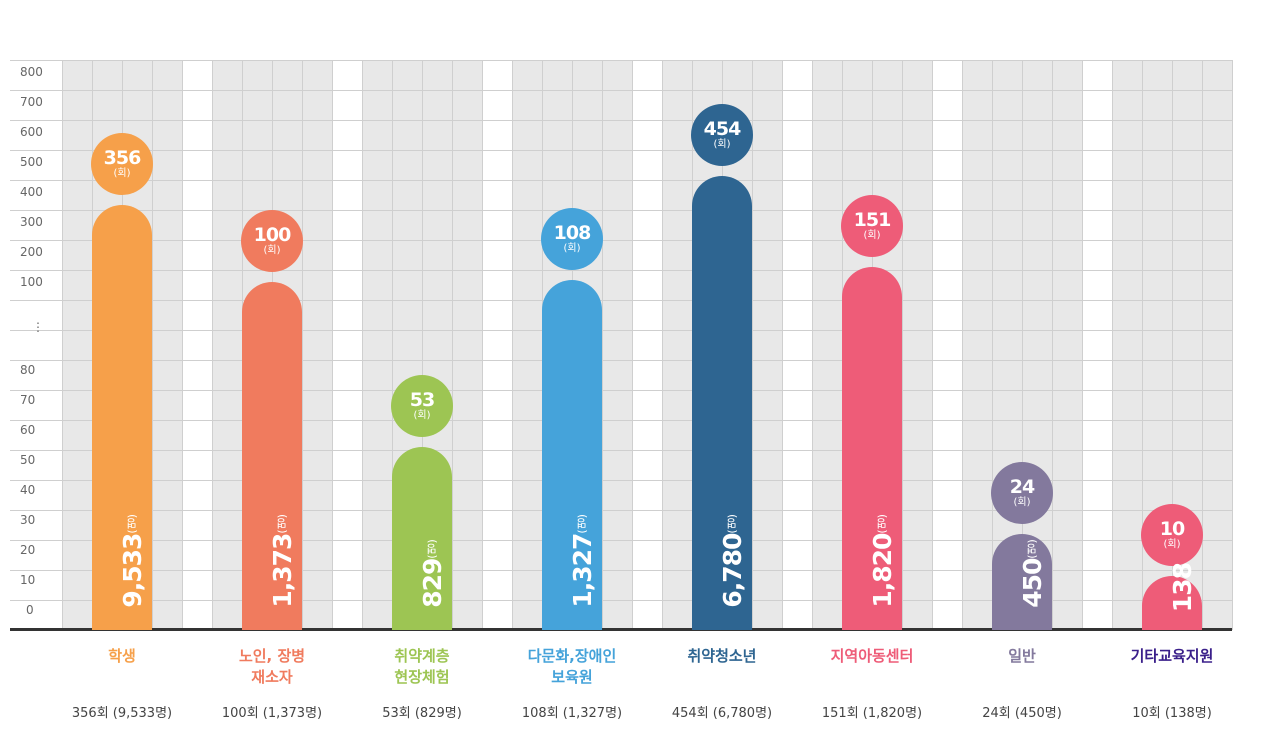  I want to click on sessions-bubble: 356 (회), so click(122, 164).